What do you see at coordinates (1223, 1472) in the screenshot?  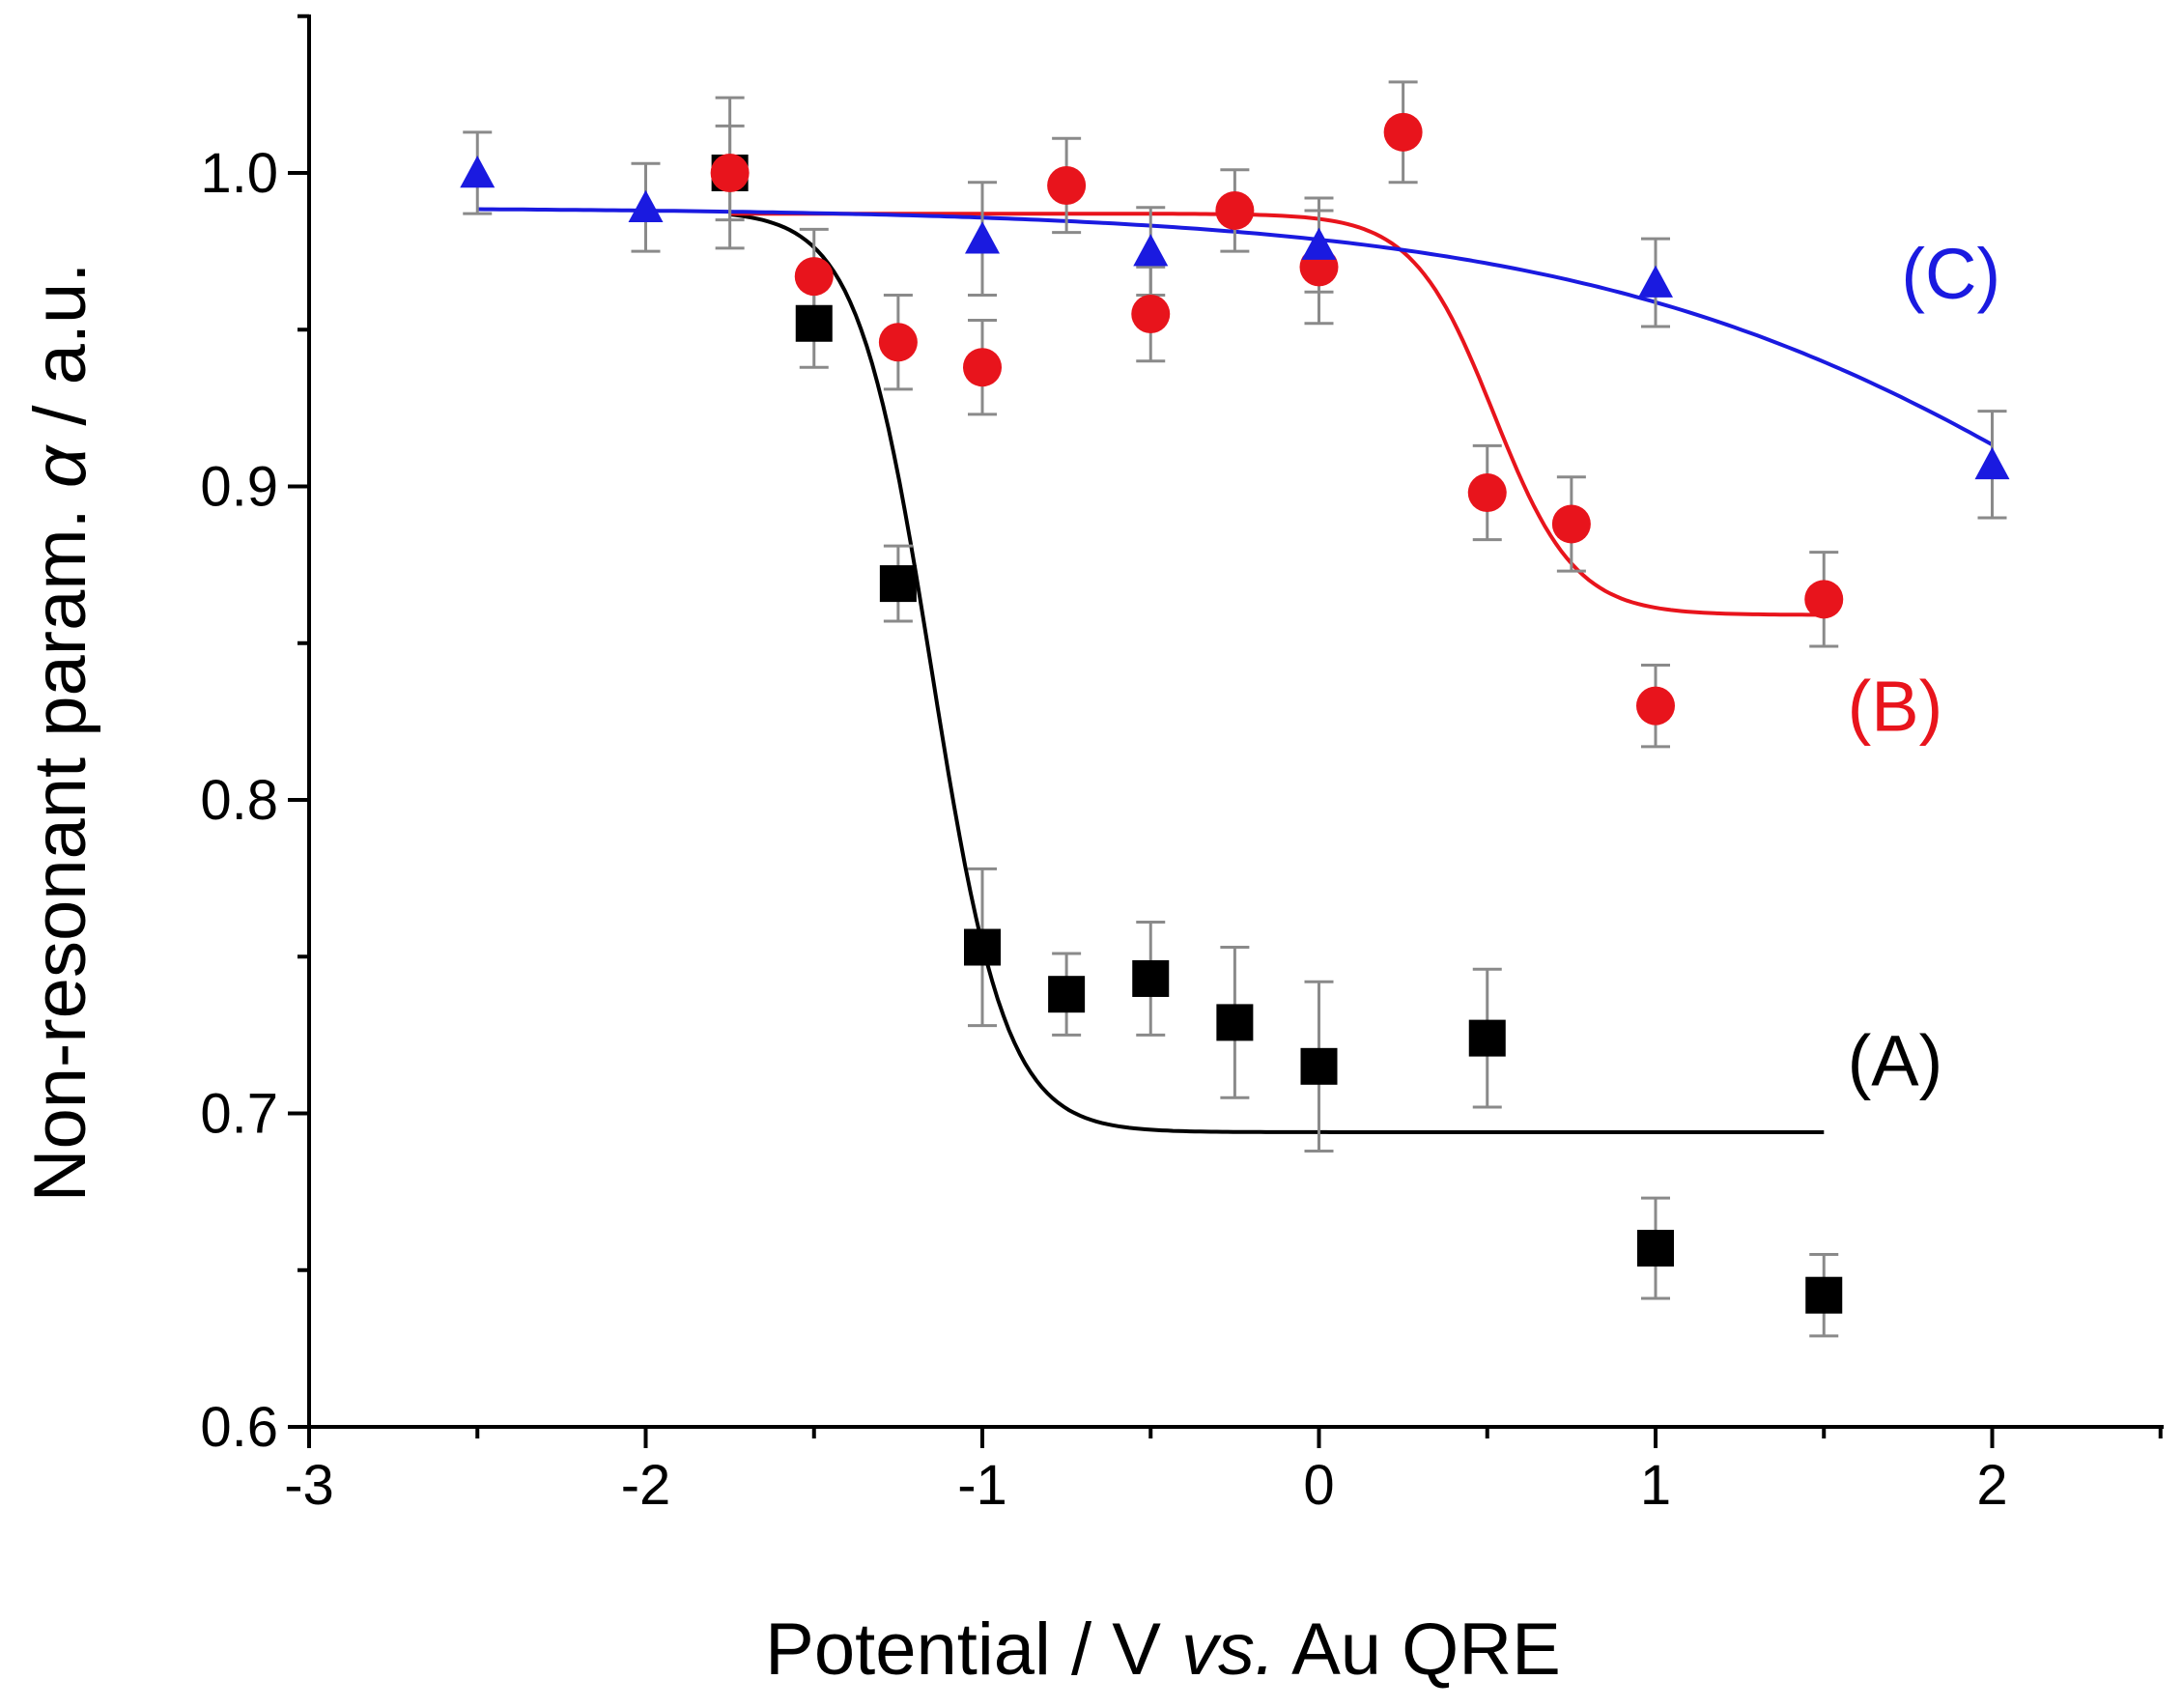 I see `x-ticks: -3 -2 -1 0 1 2` at bounding box center [1223, 1472].